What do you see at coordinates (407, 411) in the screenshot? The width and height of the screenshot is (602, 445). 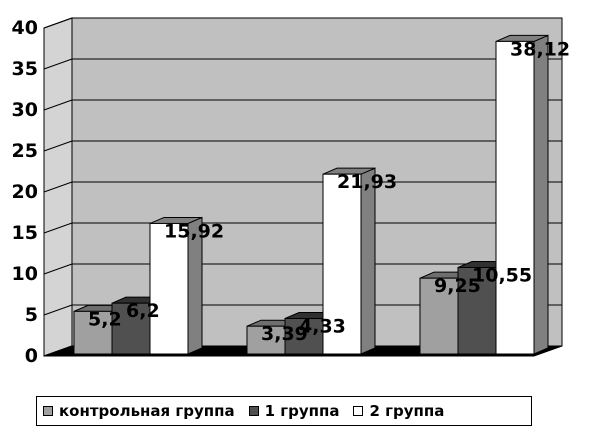 I see `legend-label-group2: 2 группа` at bounding box center [407, 411].